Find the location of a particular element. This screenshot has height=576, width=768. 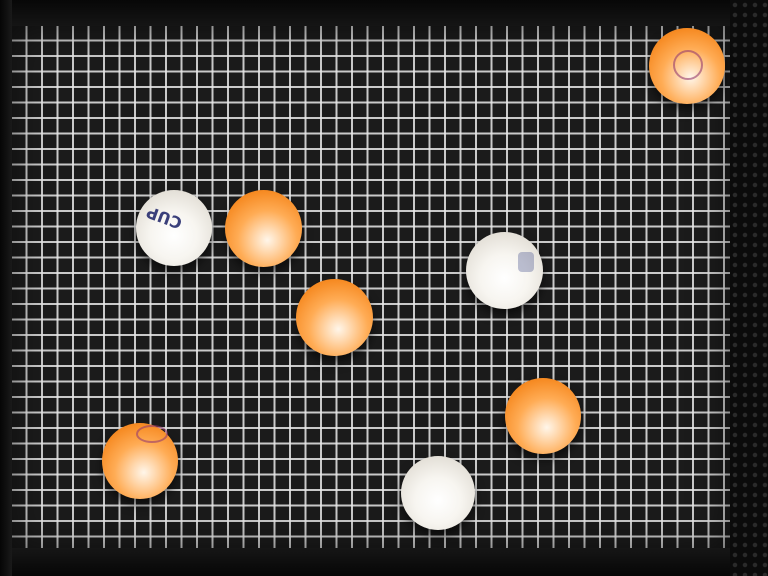

frame-bottom-edge is located at coordinates (384, 562).